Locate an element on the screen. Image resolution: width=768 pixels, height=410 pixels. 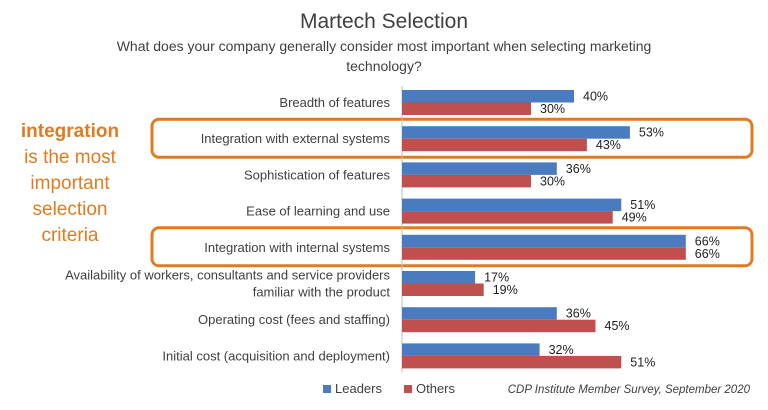
legend: Leaders Others is located at coordinates (389, 388).